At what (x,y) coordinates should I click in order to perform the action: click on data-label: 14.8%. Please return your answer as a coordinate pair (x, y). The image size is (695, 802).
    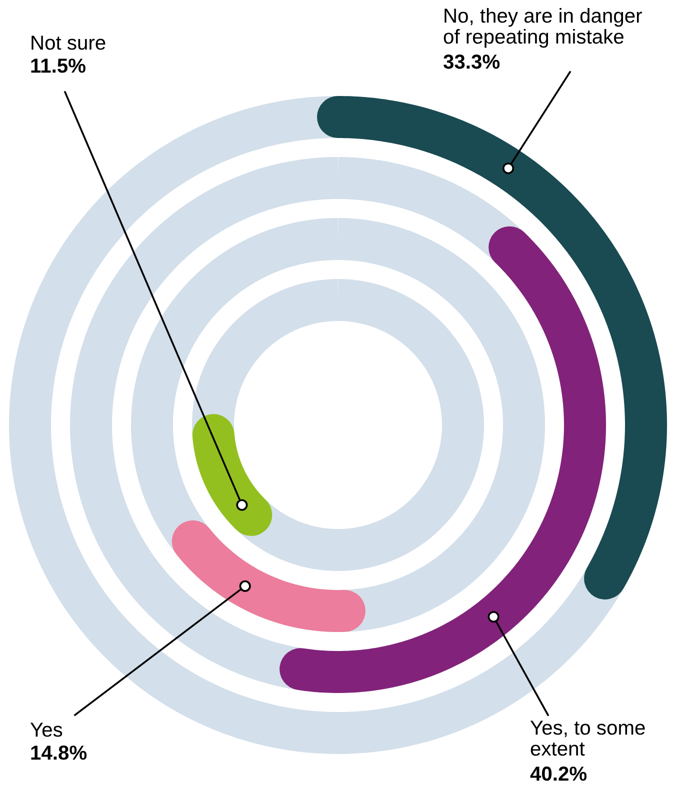
    Looking at the image, I should click on (59, 753).